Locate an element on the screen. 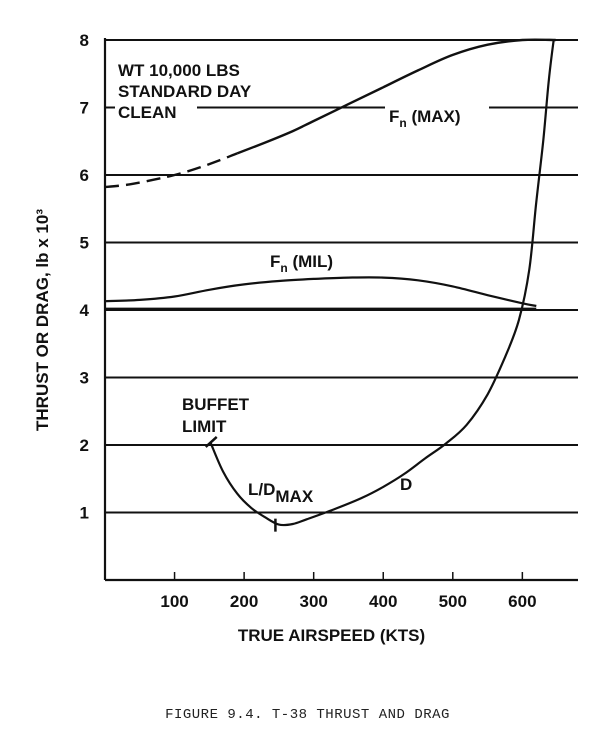 The image size is (615, 750). x-tick-label: 500 is located at coordinates (453, 601).